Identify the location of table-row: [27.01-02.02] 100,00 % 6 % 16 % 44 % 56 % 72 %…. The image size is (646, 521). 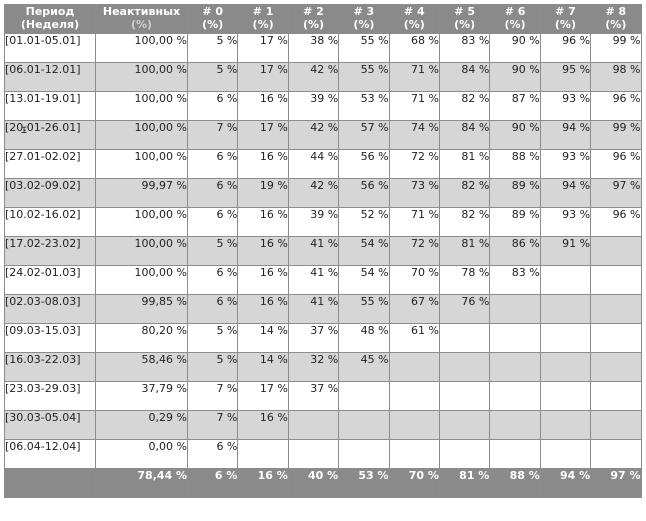
(323, 164).